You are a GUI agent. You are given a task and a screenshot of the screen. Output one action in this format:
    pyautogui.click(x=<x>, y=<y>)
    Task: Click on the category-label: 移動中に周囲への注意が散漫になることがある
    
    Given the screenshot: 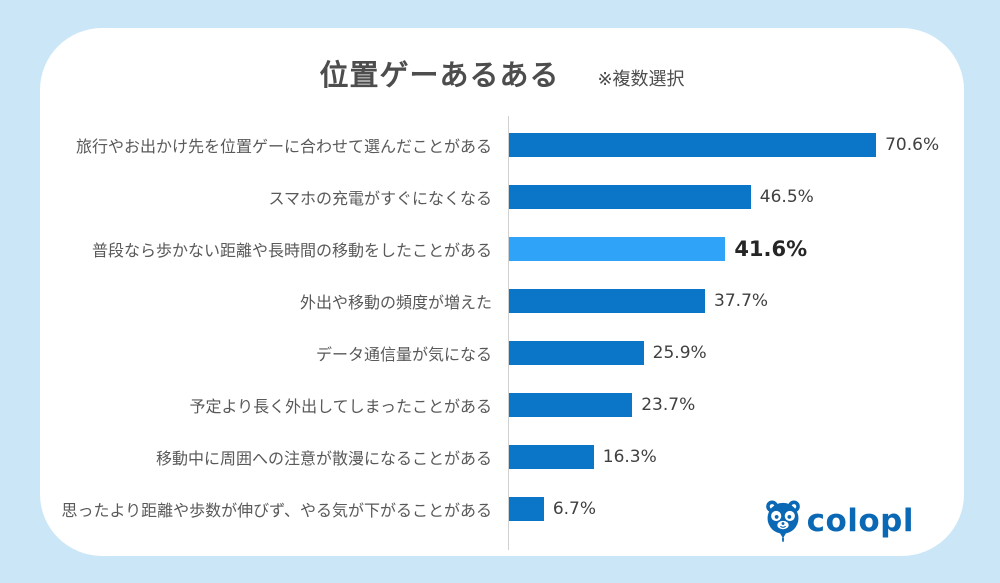 What is the action you would take?
    pyautogui.click(x=323, y=458)
    